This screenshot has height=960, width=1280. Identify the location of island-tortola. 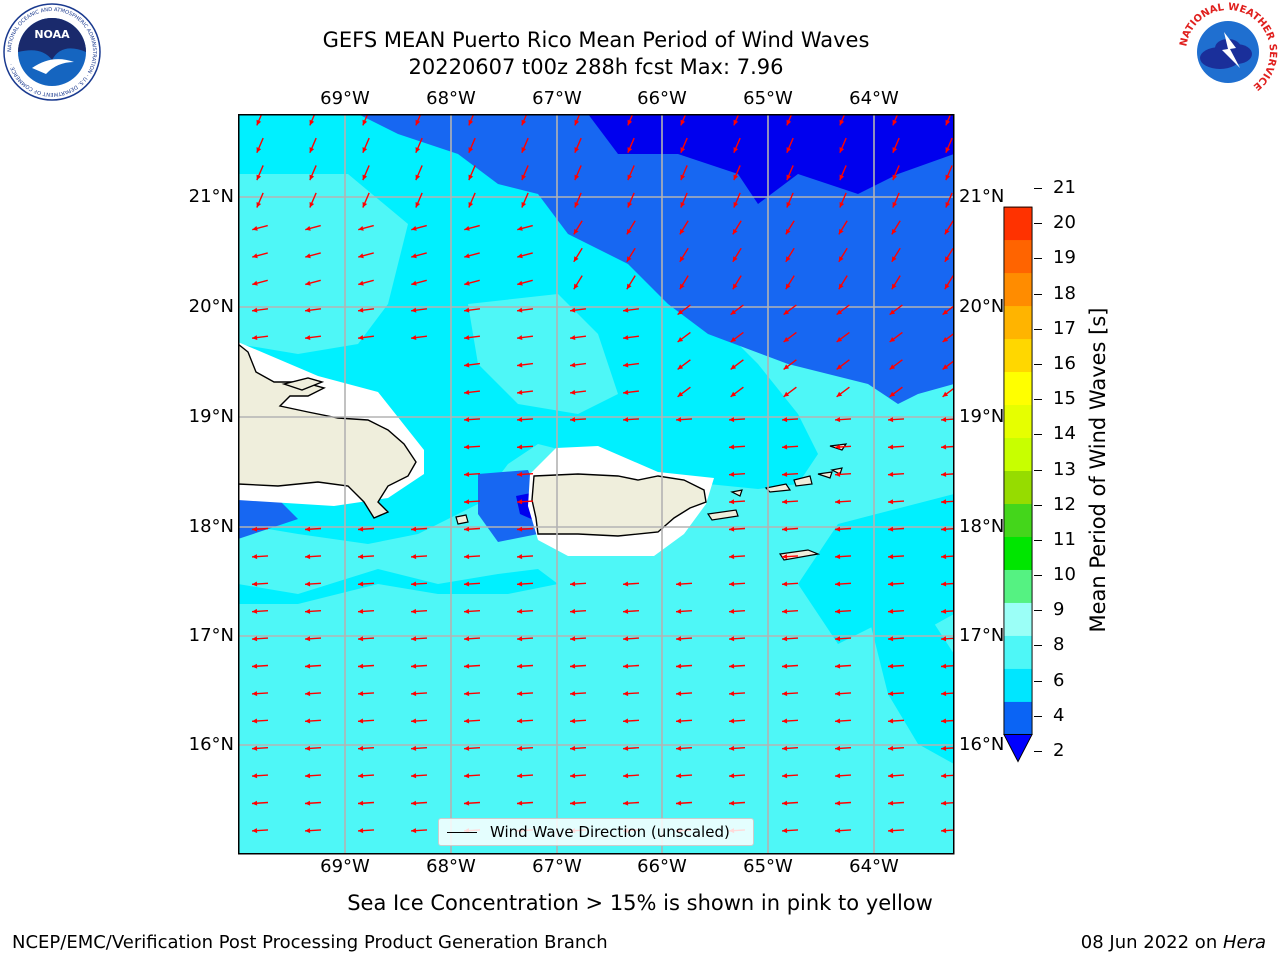
(825, 475).